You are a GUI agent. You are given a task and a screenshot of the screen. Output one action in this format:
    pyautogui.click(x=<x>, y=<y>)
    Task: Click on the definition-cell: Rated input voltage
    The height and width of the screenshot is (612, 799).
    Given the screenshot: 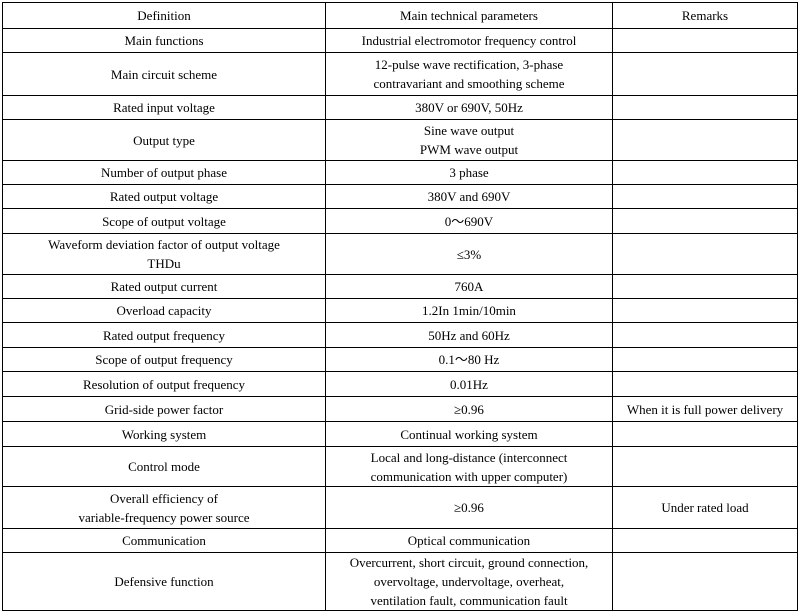 What is the action you would take?
    pyautogui.click(x=164, y=107)
    